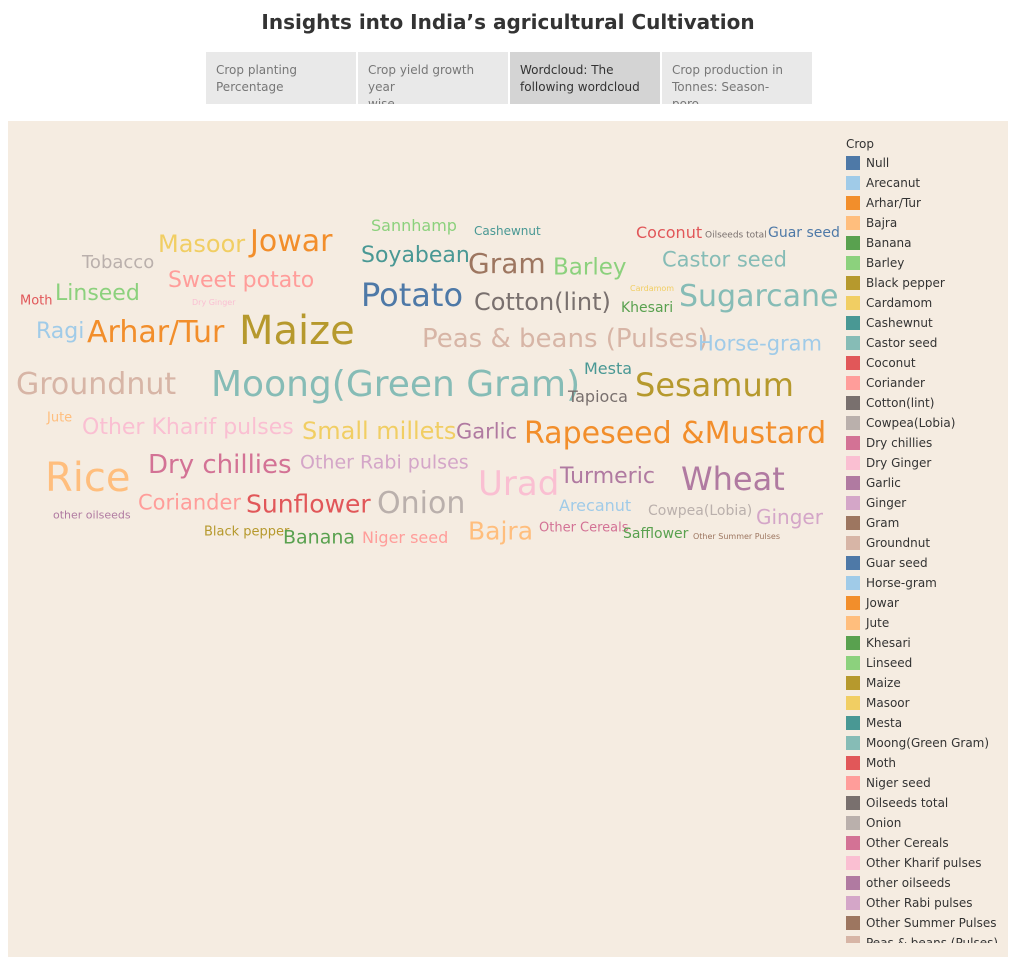 This screenshot has height=964, width=1016. Describe the element at coordinates (926, 843) in the screenshot. I see `legend-item: Other Cereals` at that location.